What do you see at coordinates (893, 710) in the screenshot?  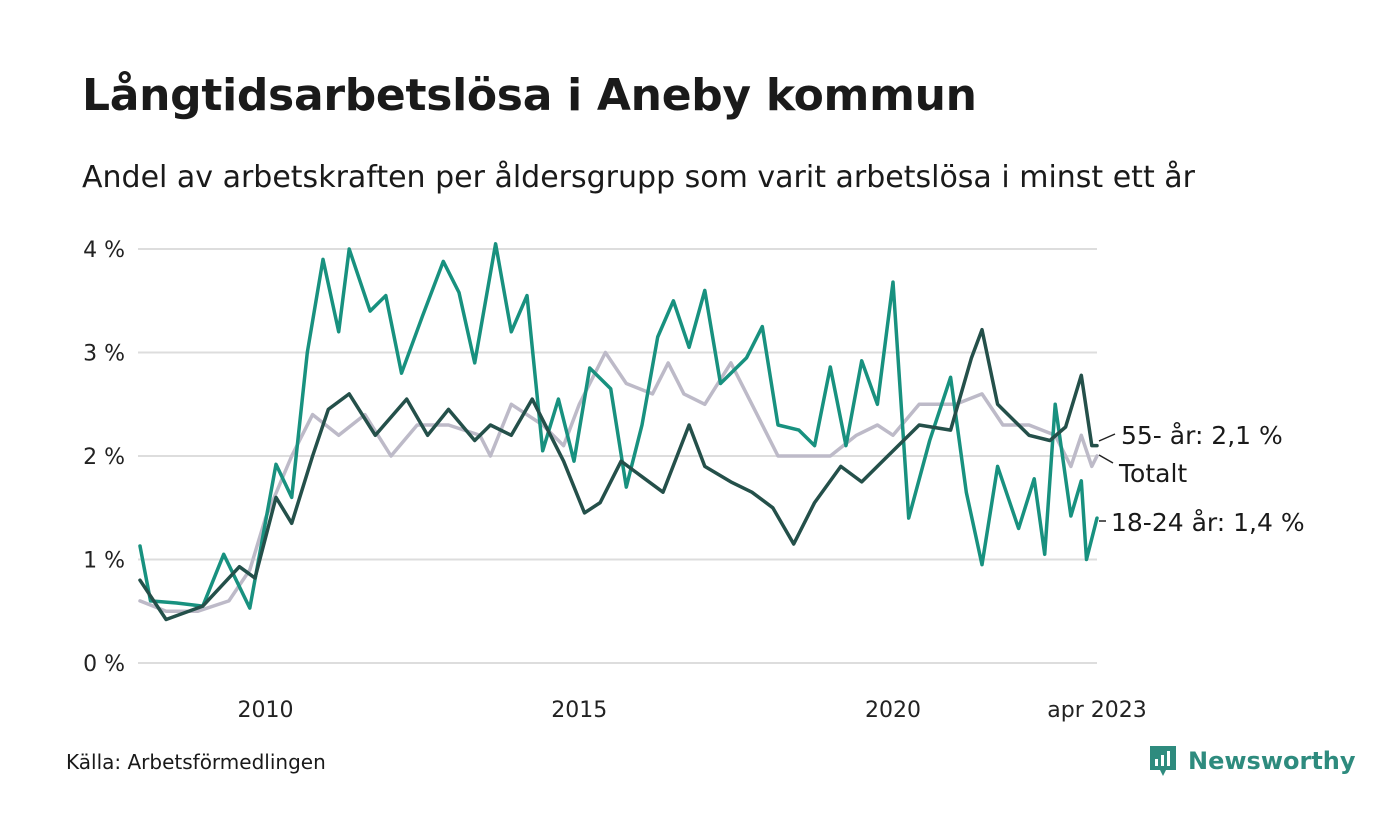 I see `x-tick-label: 2020` at bounding box center [893, 710].